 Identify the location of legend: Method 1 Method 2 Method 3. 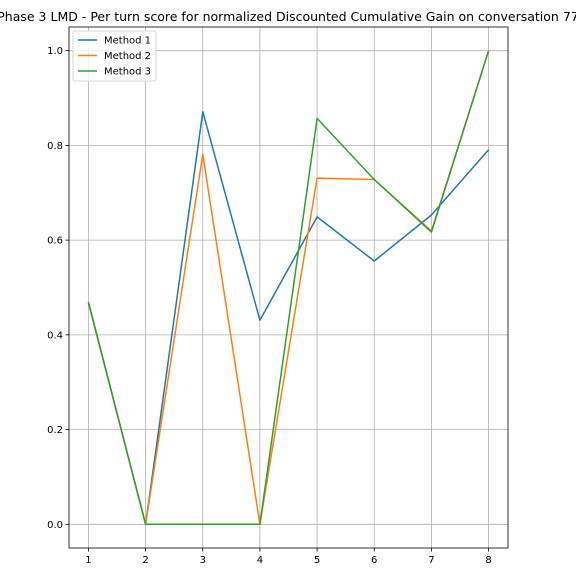
(114, 56).